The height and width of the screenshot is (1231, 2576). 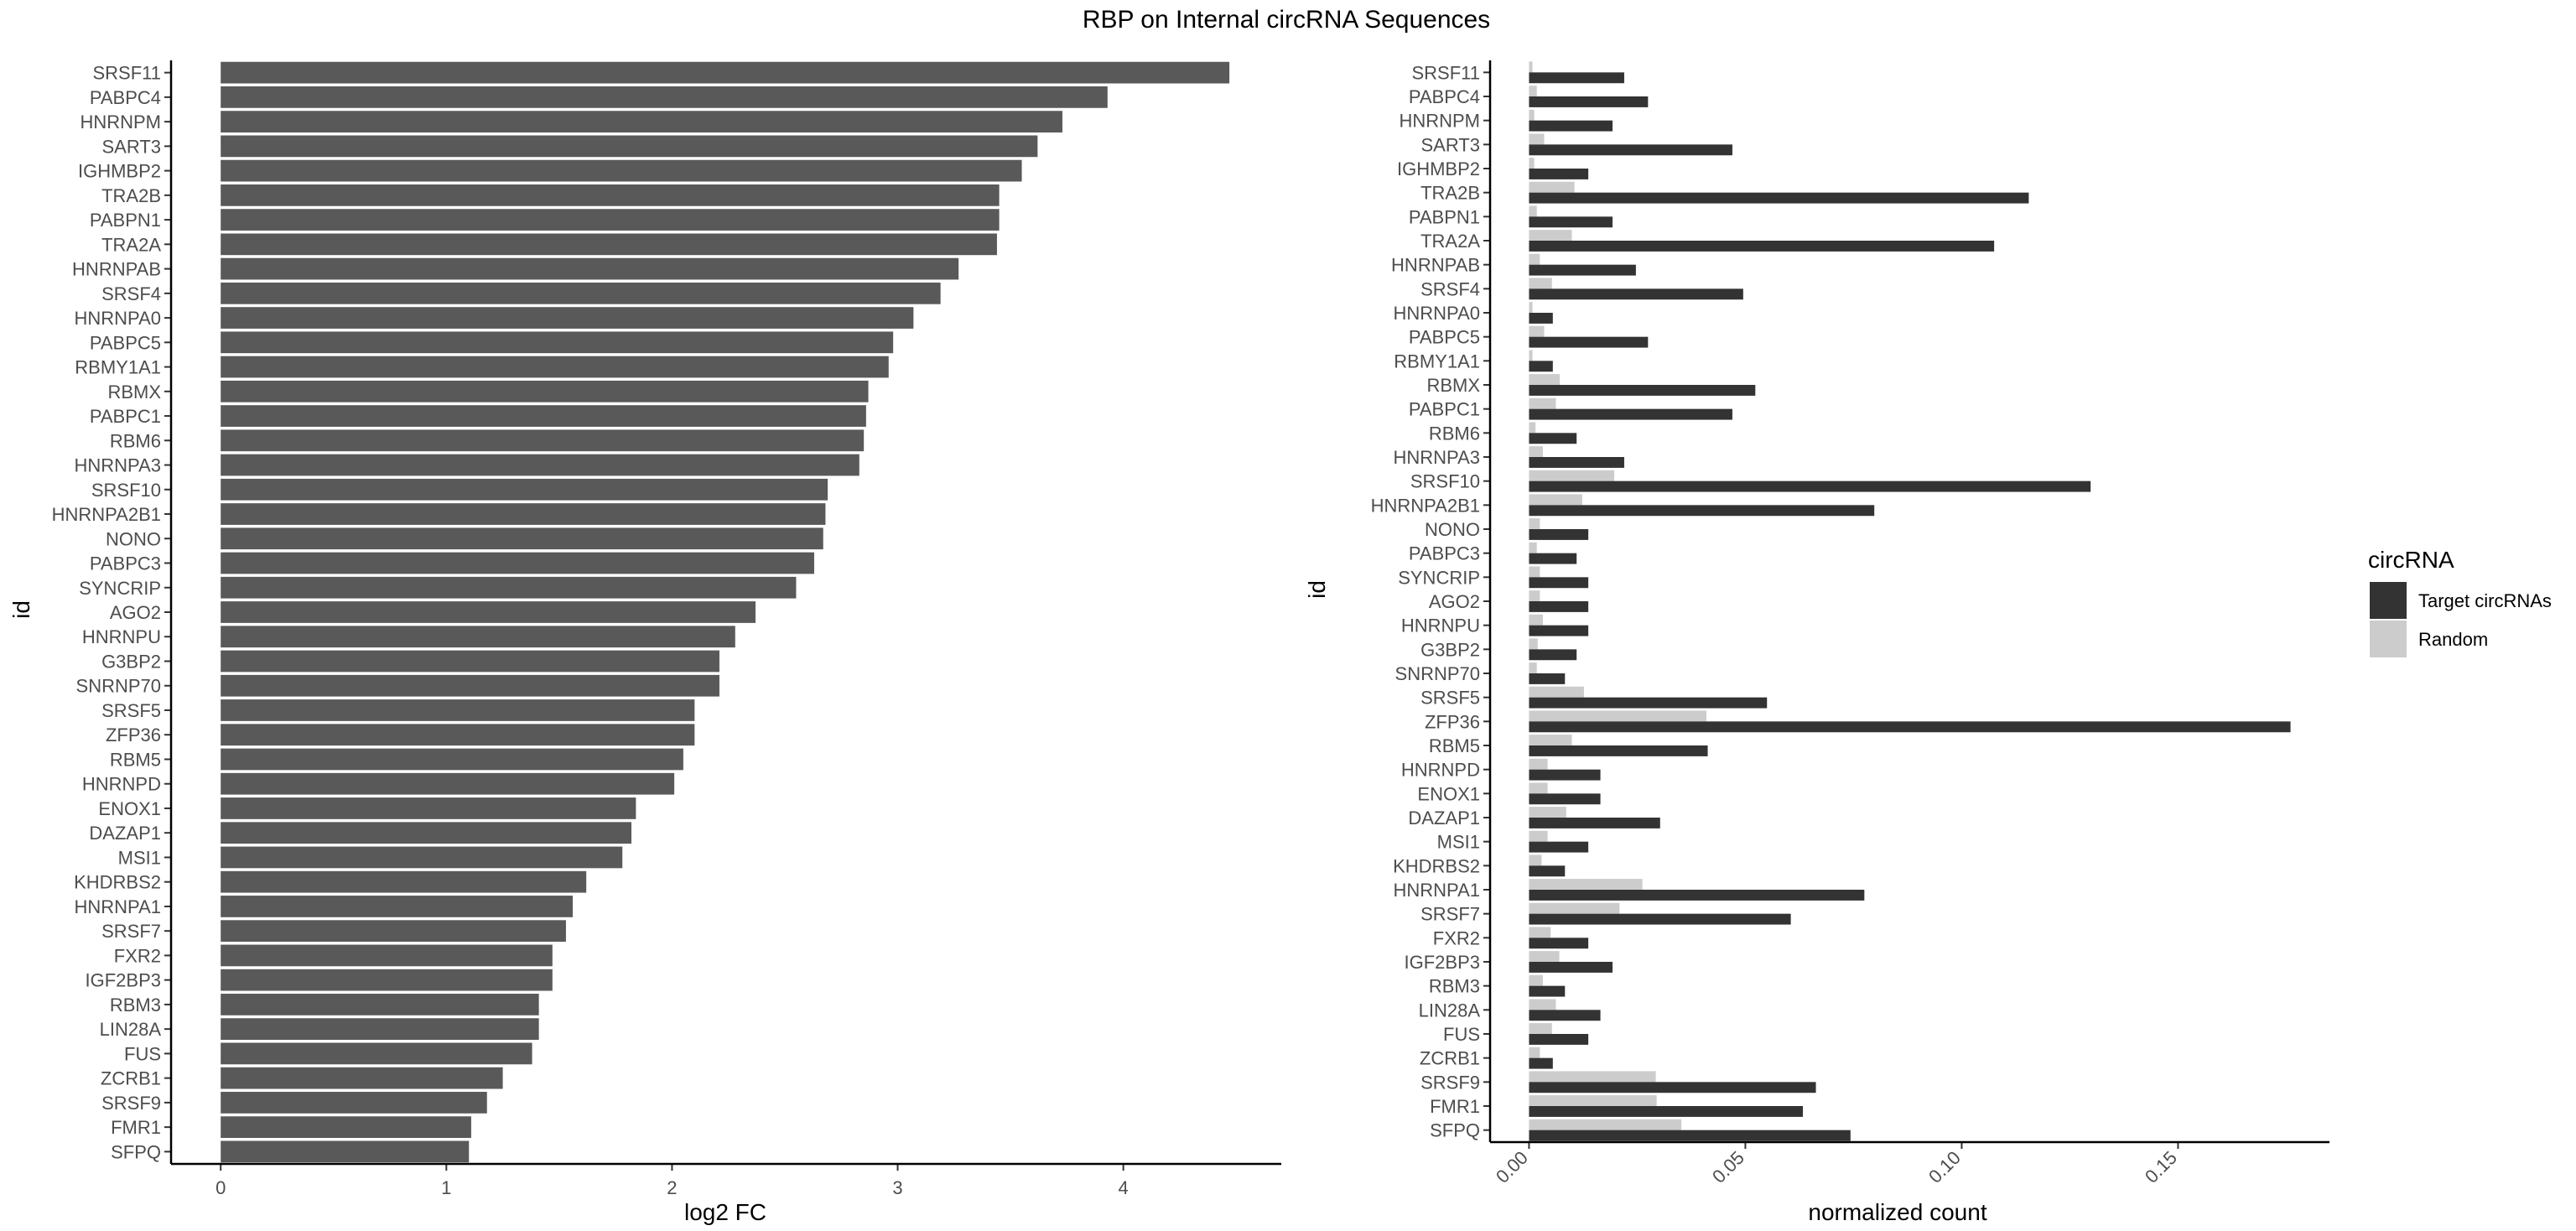 I want to click on left-category-label: IGHMBP2, so click(x=119, y=171).